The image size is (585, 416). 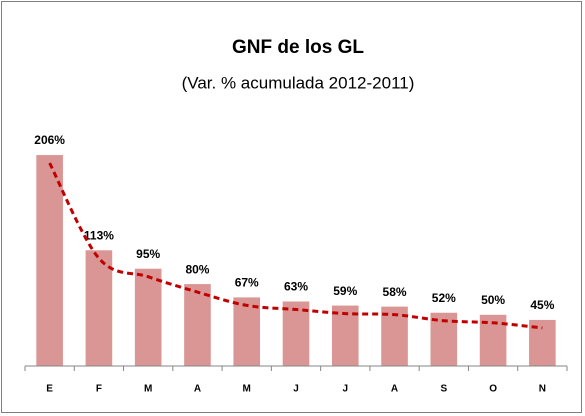 I want to click on x-tick-label: F, so click(x=99, y=389).